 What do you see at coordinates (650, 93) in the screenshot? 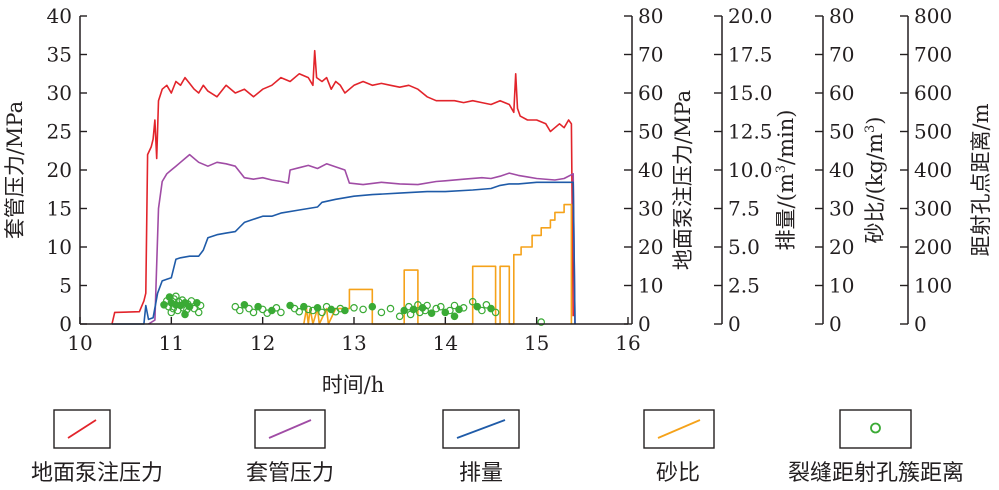
I see `y-tick-label-surface: 60` at bounding box center [650, 93].